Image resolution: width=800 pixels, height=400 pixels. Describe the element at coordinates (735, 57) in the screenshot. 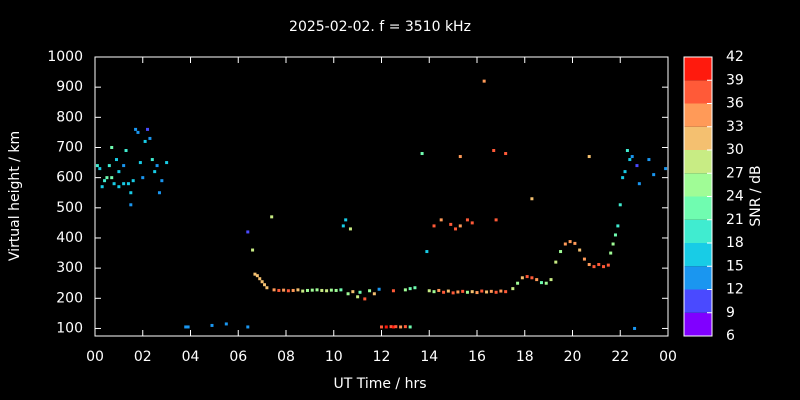

I see `colorbar-tick-label: 42` at that location.